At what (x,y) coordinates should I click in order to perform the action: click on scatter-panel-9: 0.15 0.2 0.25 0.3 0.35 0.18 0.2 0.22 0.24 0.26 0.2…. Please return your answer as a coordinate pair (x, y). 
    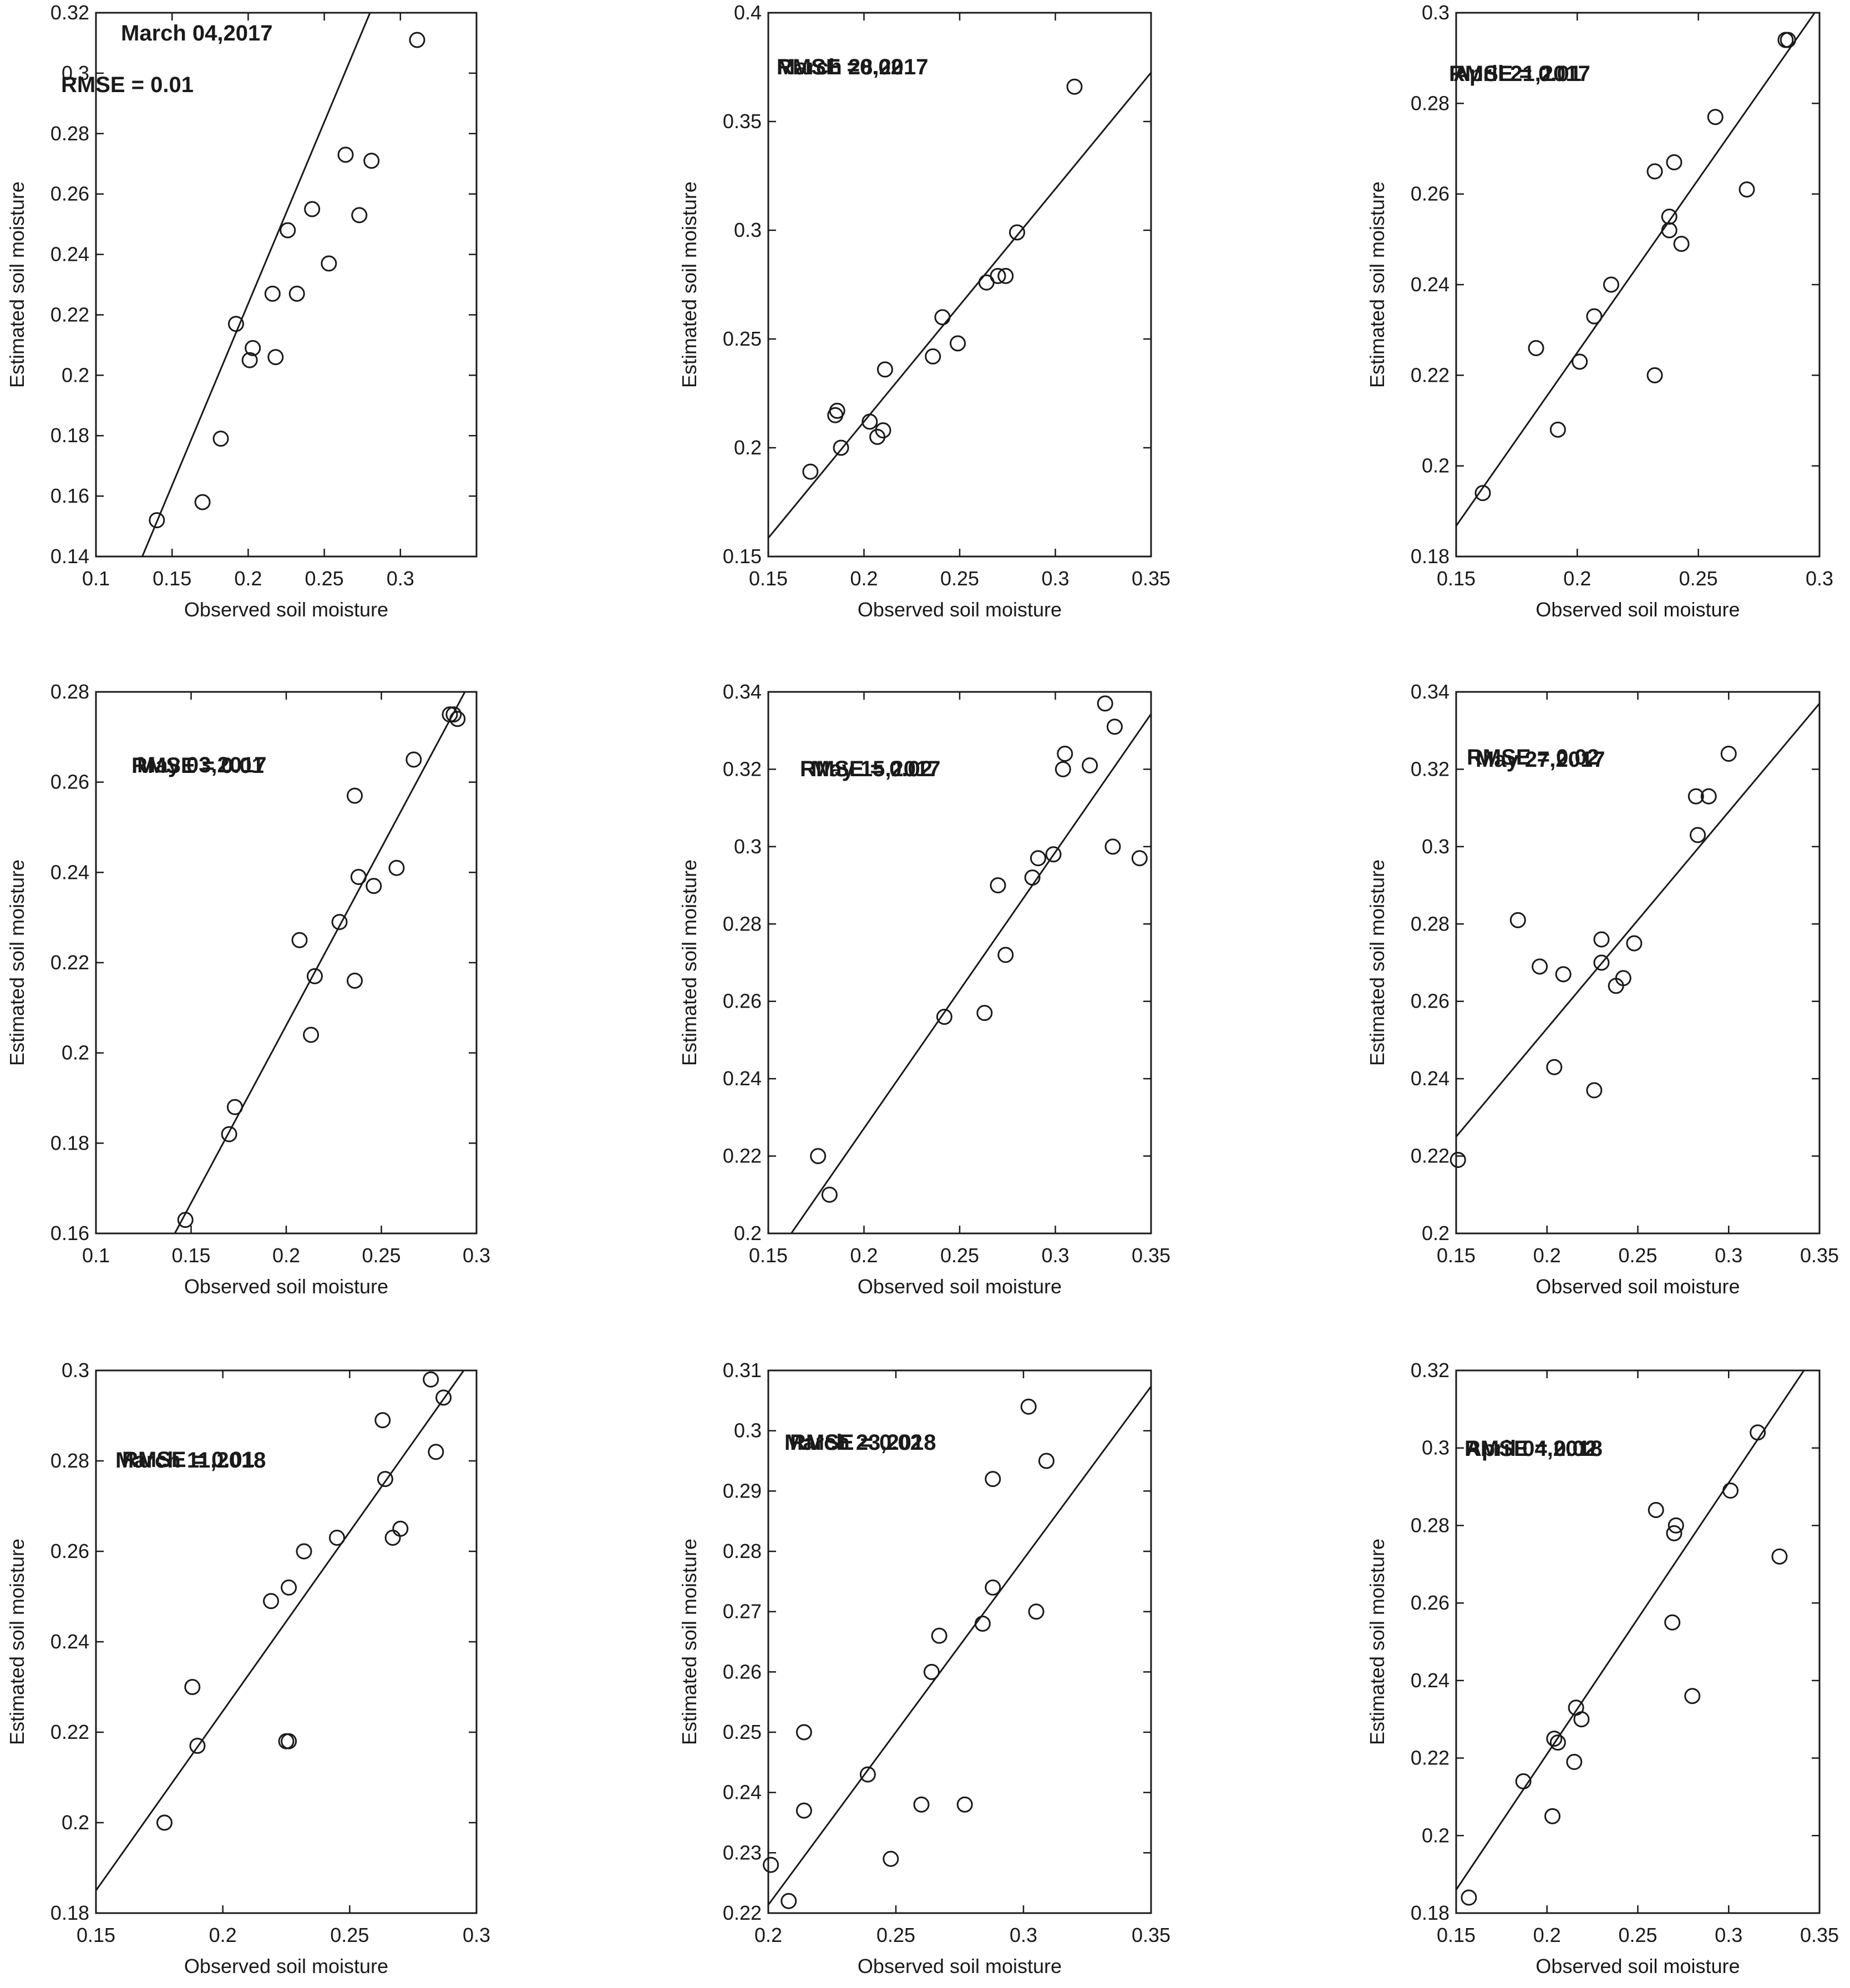
    Looking at the image, I should click on (1602, 1668).